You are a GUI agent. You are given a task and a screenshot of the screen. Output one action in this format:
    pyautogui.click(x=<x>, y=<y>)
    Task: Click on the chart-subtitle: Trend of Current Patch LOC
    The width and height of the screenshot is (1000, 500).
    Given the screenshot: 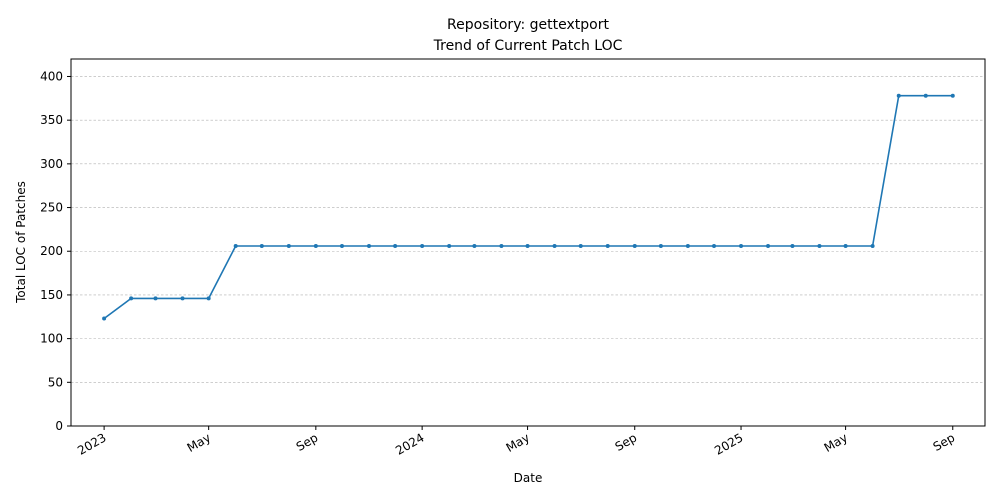 What is the action you would take?
    pyautogui.click(x=528, y=46)
    